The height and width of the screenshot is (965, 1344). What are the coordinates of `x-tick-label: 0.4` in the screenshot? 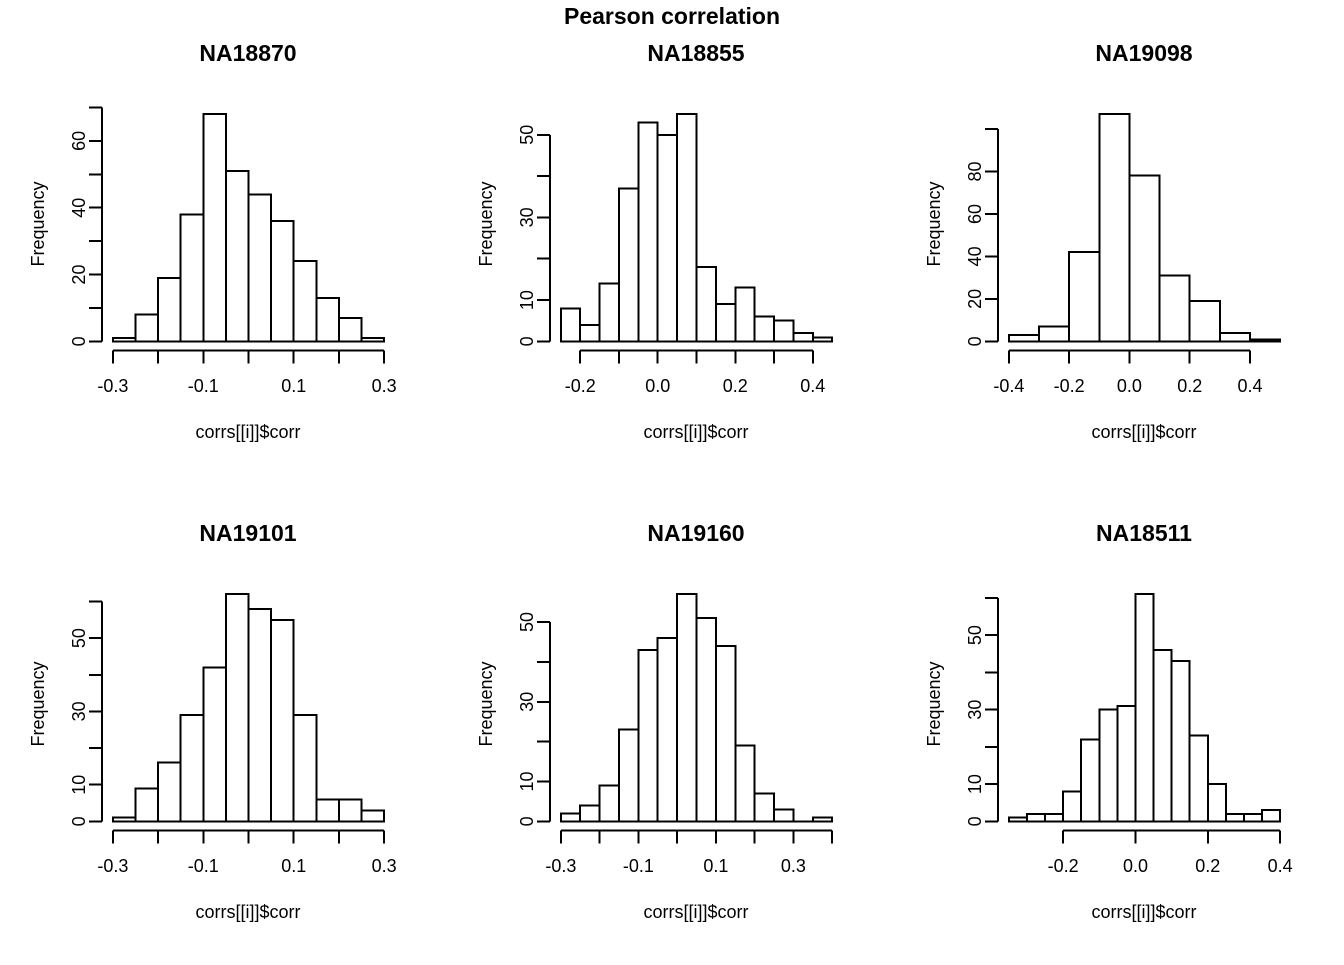 It's located at (1249, 386).